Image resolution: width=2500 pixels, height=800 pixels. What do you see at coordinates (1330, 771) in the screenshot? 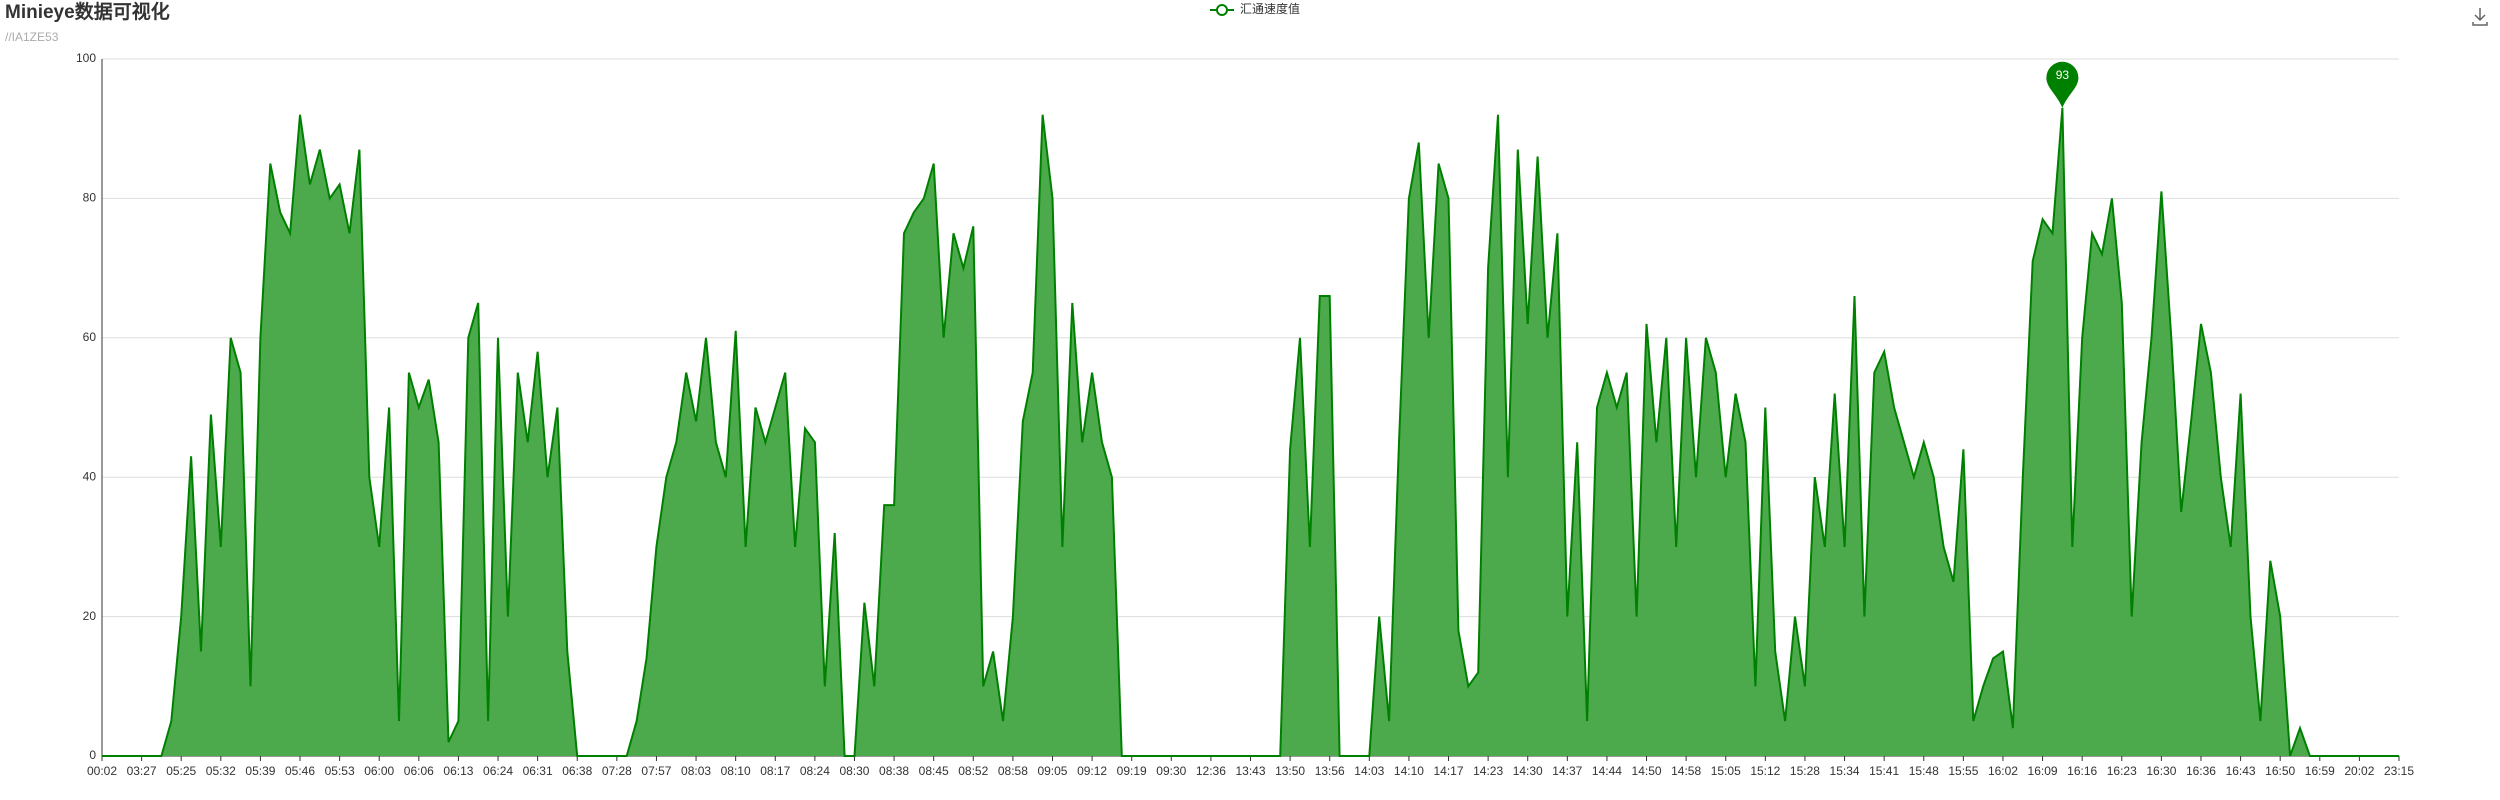
I see `x-tick-label: 13:56` at bounding box center [1330, 771].